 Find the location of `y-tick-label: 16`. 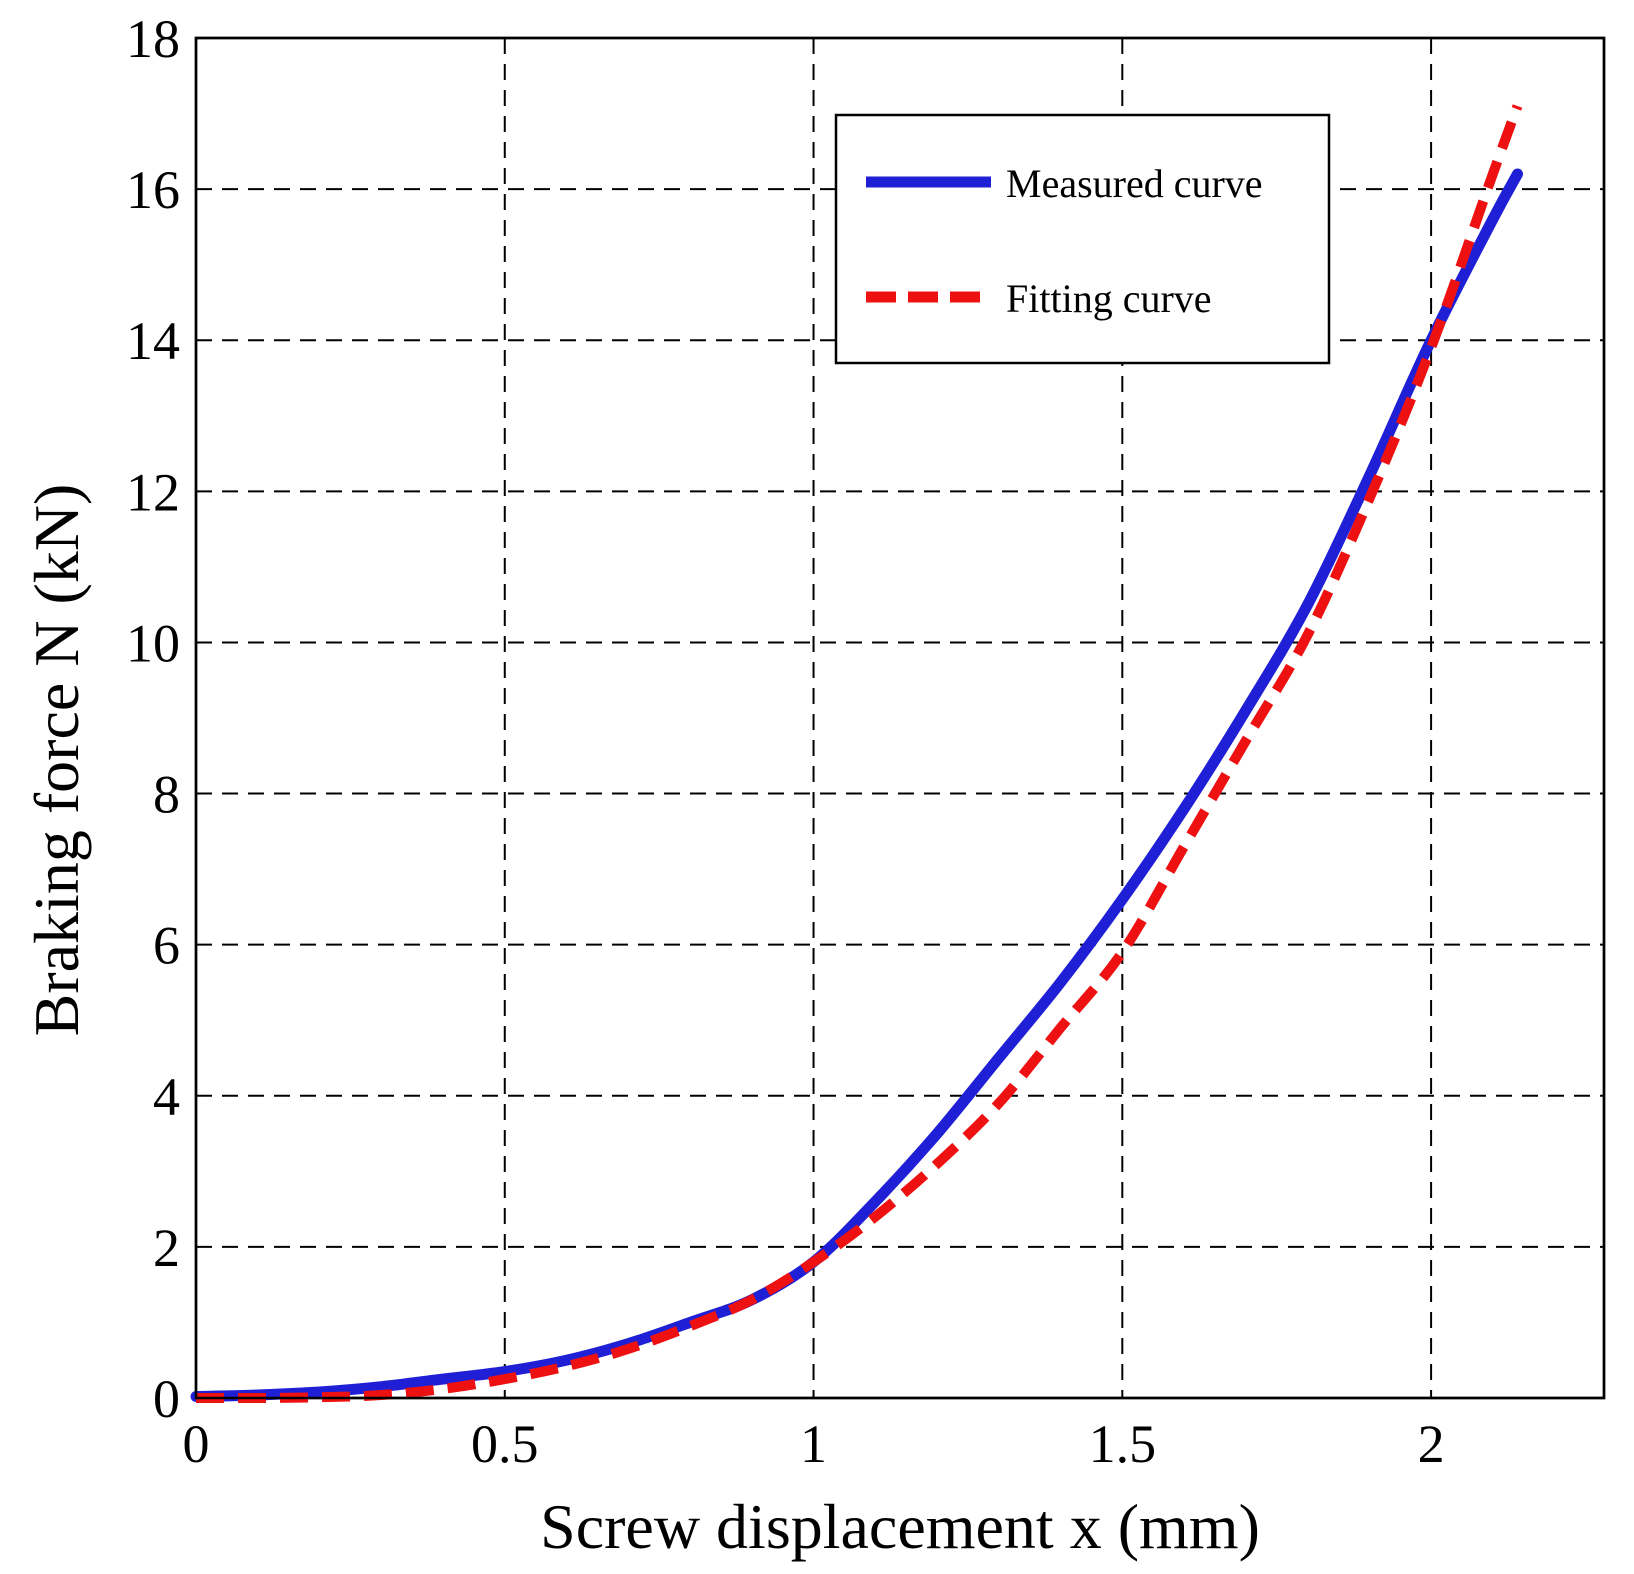

y-tick-label: 16 is located at coordinates (153, 190).